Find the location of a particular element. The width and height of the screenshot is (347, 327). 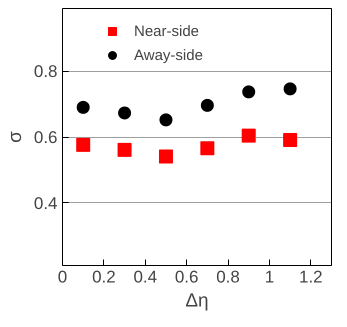

x-tick-label: 0.8 is located at coordinates (228, 277).